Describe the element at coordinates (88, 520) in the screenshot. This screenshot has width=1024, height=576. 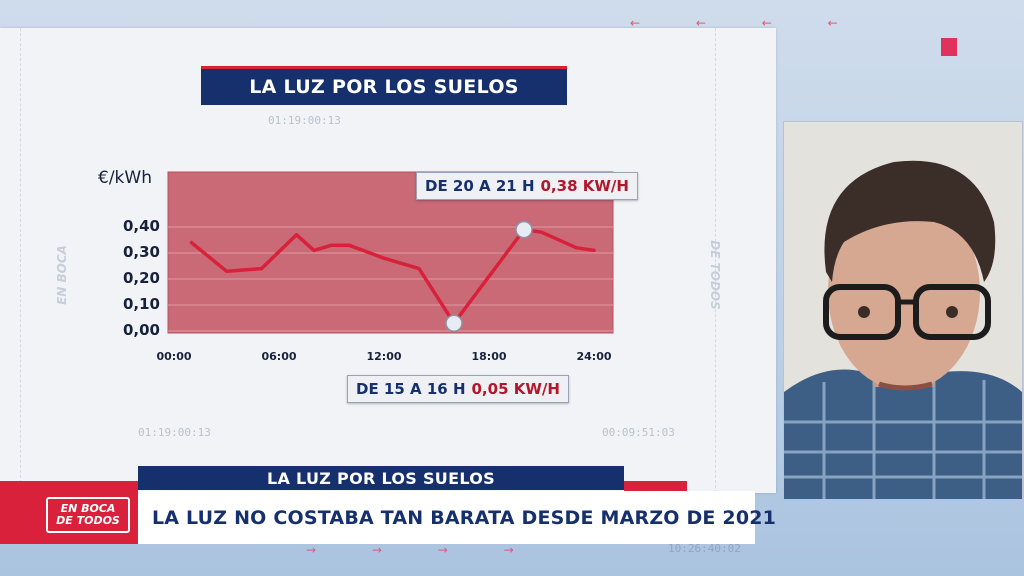
I see `logo-line-2: DE TODOS` at that location.